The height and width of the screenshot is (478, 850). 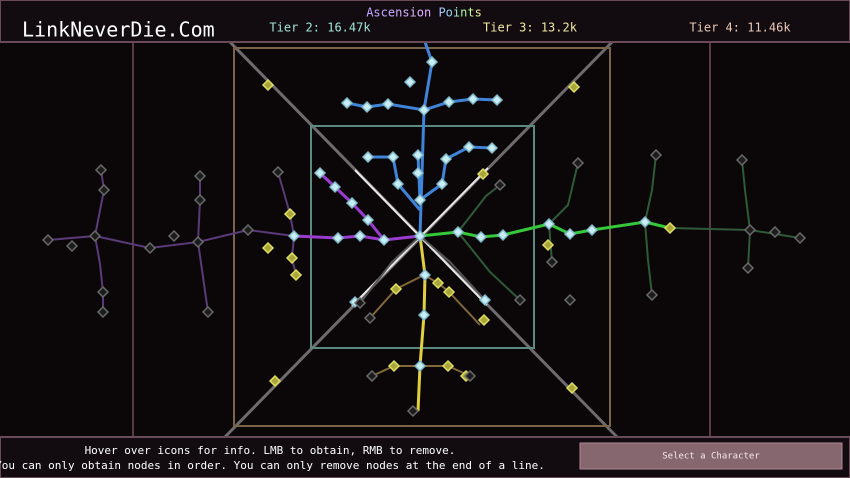 I want to click on button-bg, so click(x=711, y=456).